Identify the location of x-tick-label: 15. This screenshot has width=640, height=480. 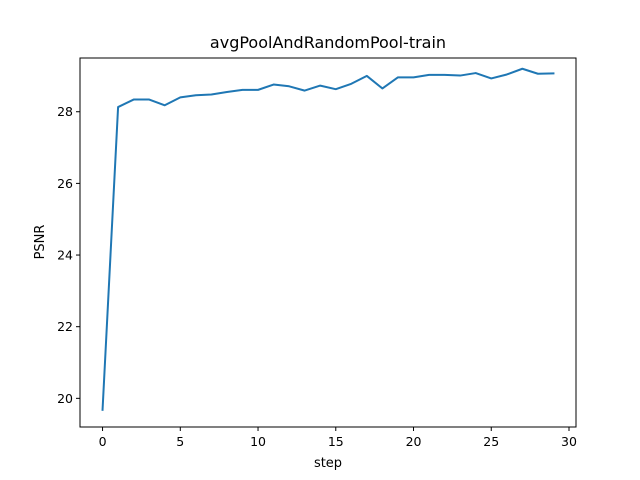
(336, 441).